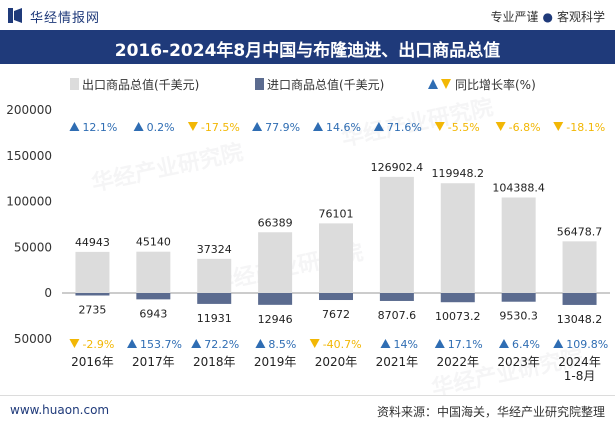 The height and width of the screenshot is (427, 615). Describe the element at coordinates (458, 316) in the screenshot. I see `import-value-label: 10073.2` at that location.